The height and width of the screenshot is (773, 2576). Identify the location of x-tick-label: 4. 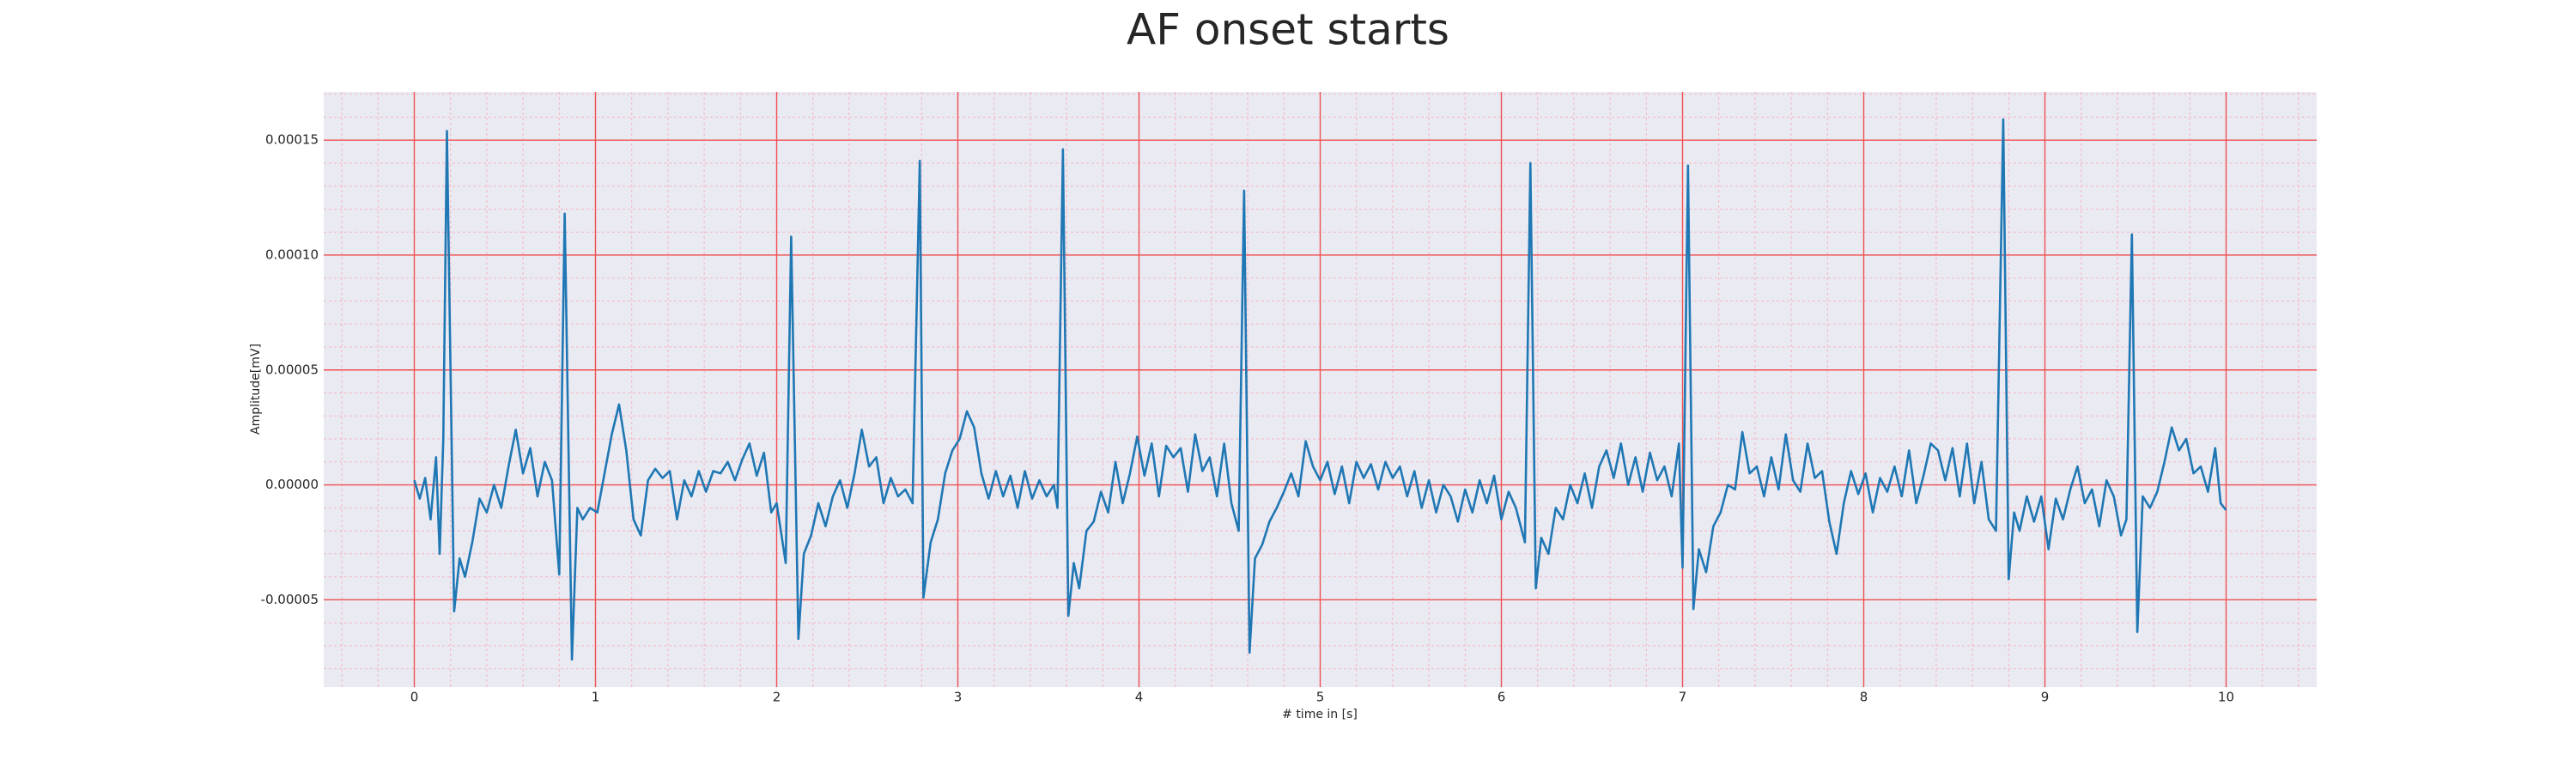
(1140, 697).